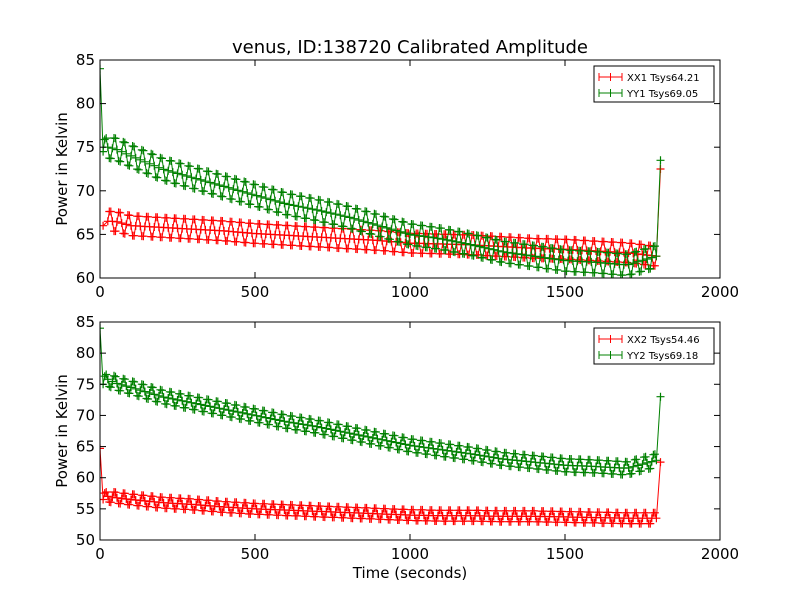  Describe the element at coordinates (85, 353) in the screenshot. I see `bottom-y-tick-label: 80` at that location.